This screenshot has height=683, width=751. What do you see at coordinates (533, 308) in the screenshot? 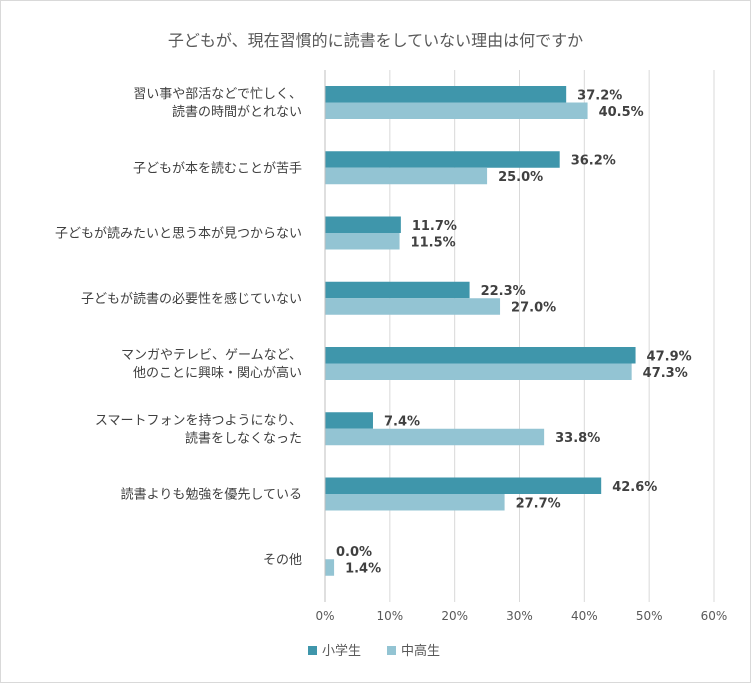
I see `data-label: 27.0%` at bounding box center [533, 308].